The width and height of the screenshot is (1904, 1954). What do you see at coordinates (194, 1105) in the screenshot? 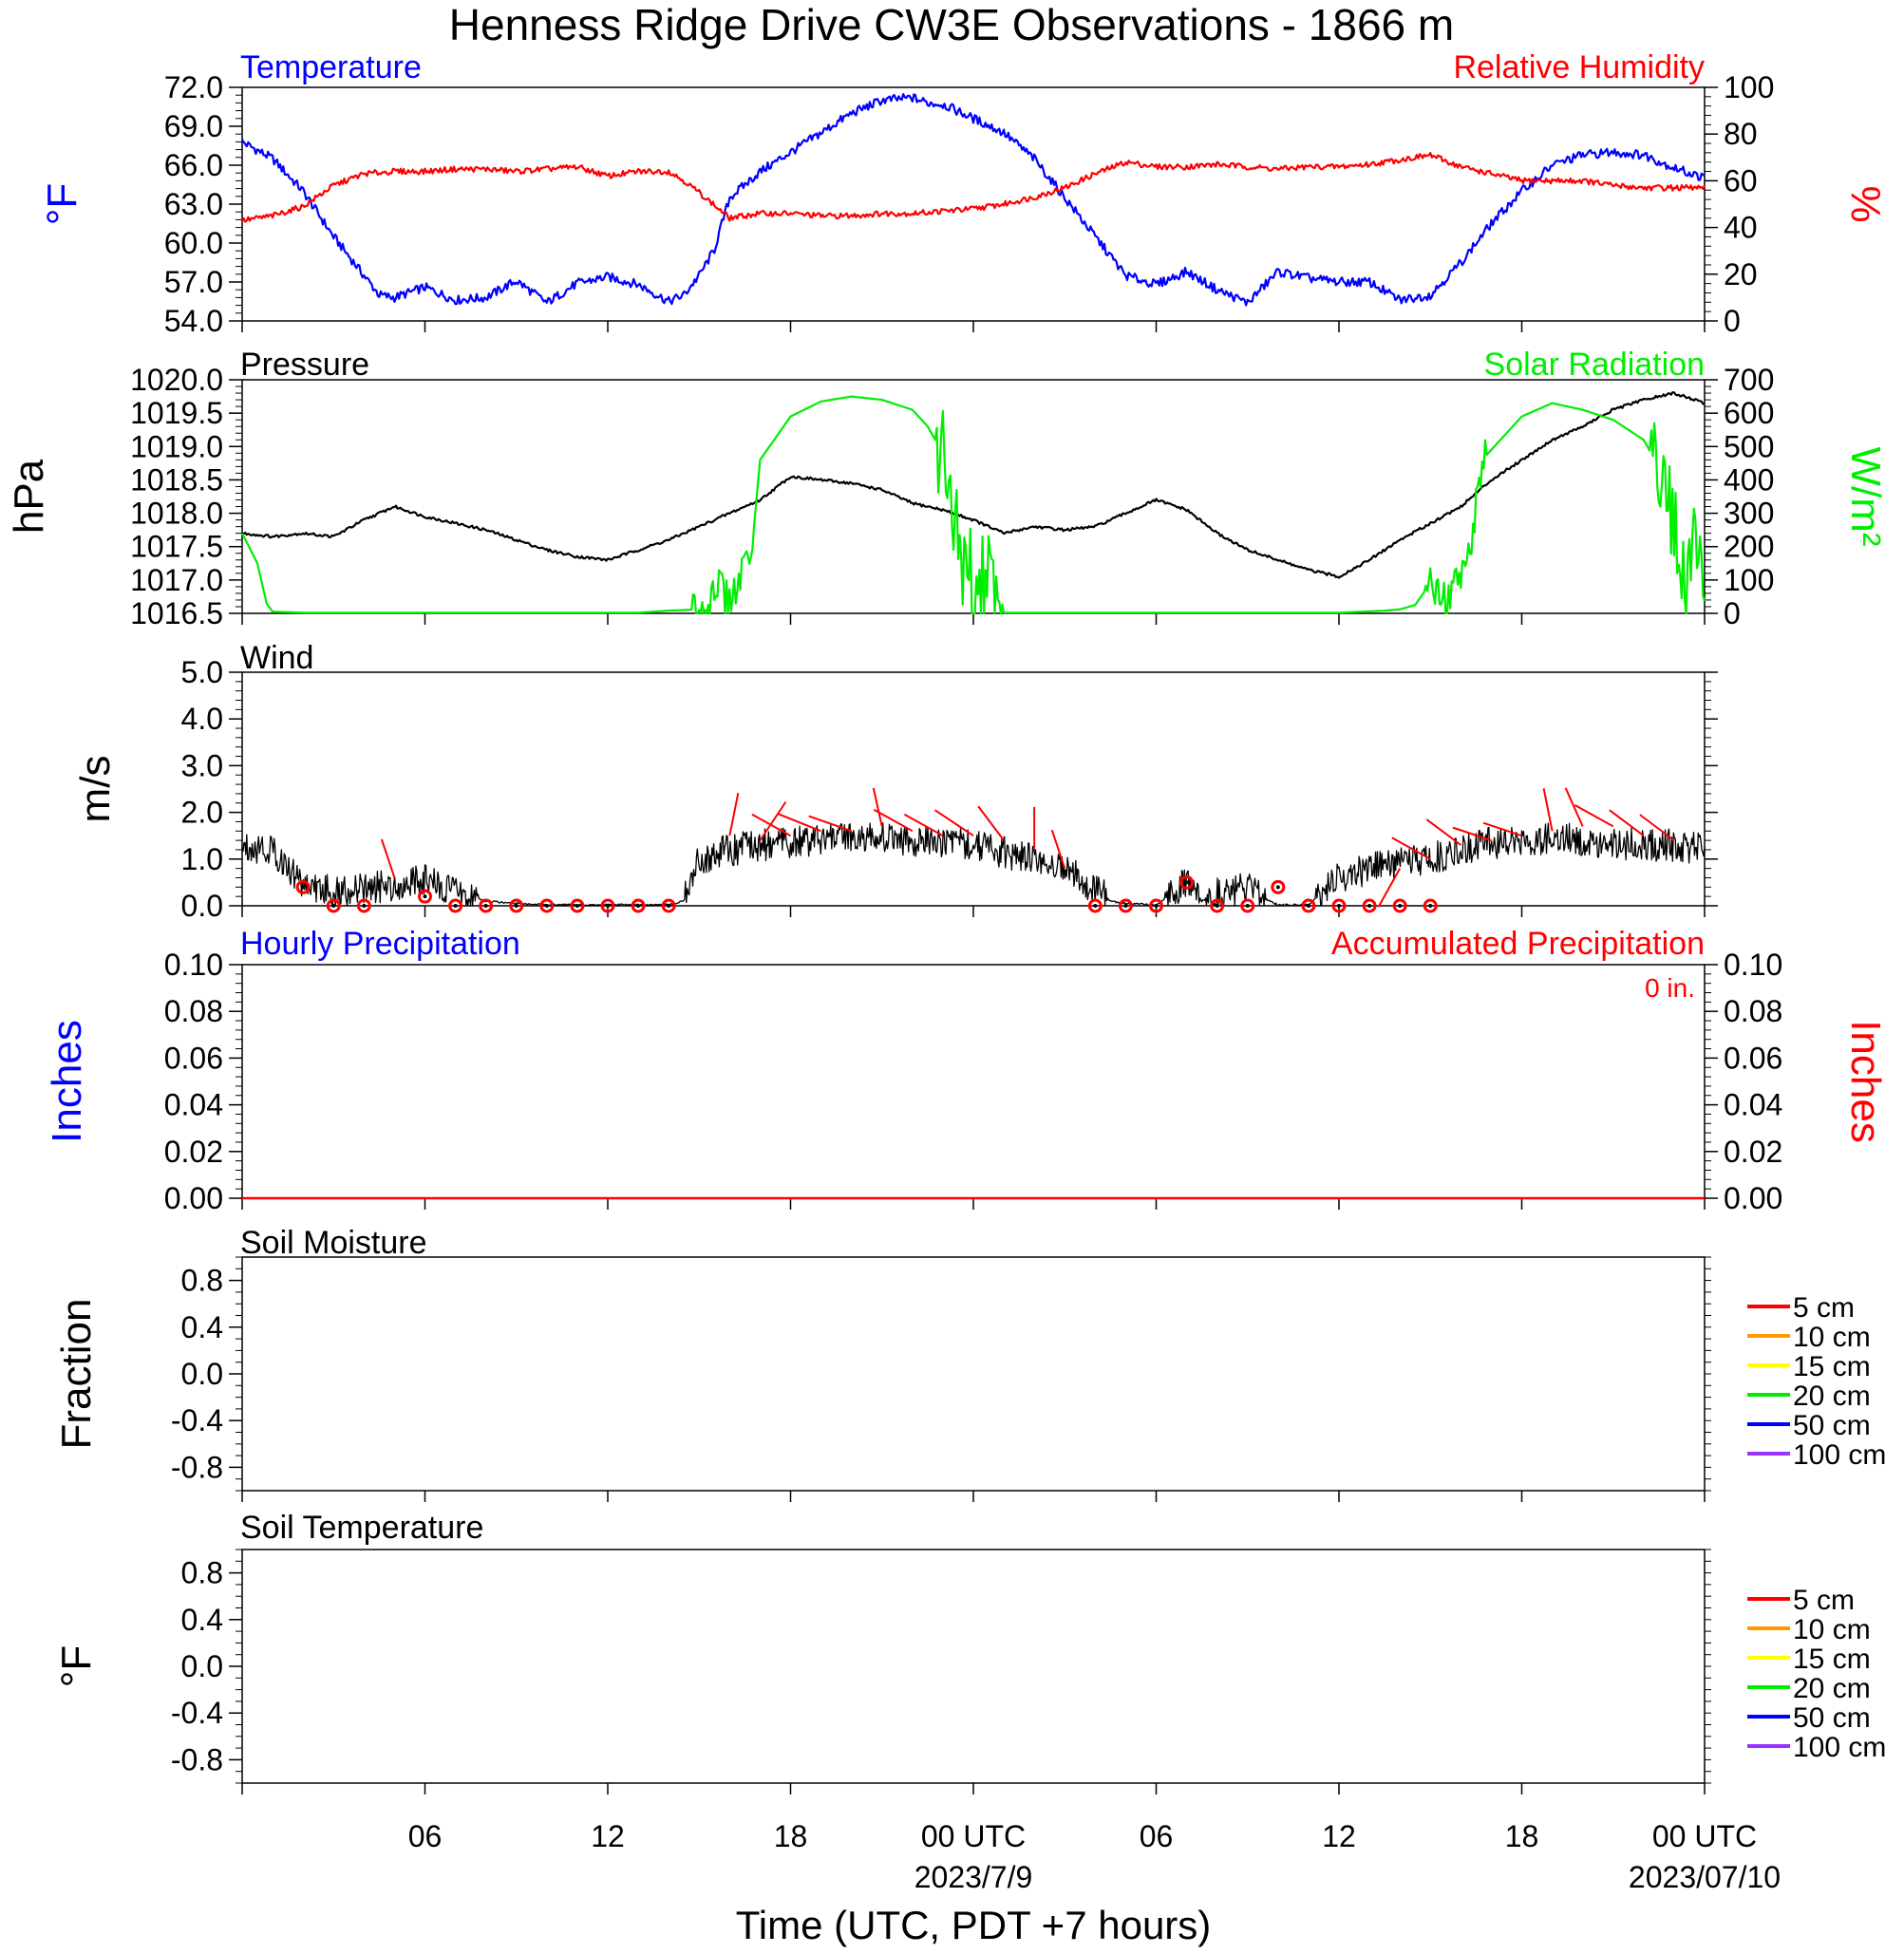
I see `precip-y-tick-label: 0.04` at bounding box center [194, 1105].